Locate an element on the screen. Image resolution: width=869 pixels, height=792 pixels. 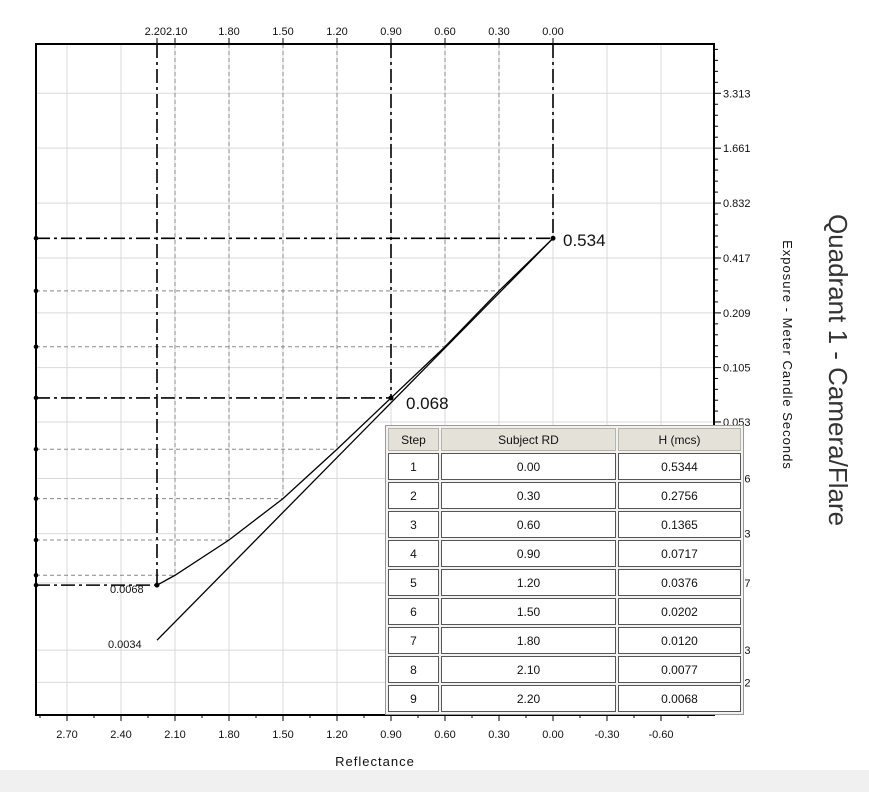
cell-step: 1 is located at coordinates (413, 466).